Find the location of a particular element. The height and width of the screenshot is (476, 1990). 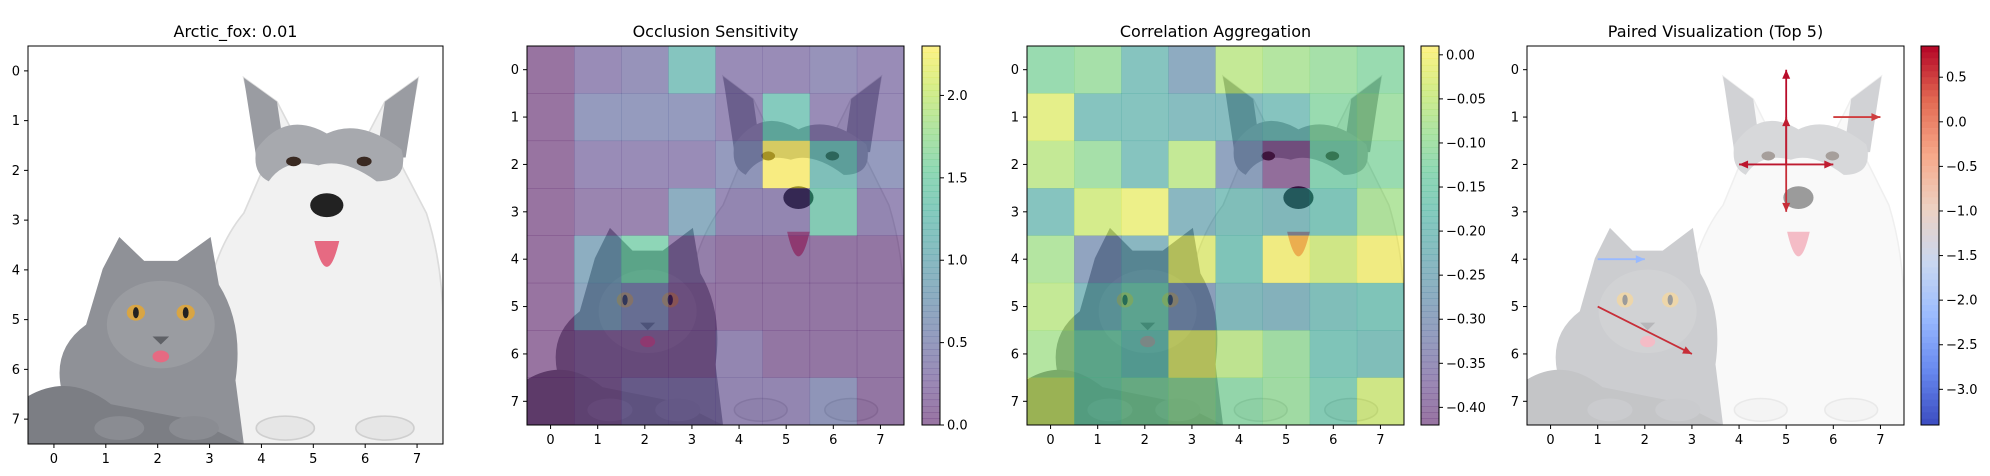

y-tick-label: 2 is located at coordinates (1515, 165).